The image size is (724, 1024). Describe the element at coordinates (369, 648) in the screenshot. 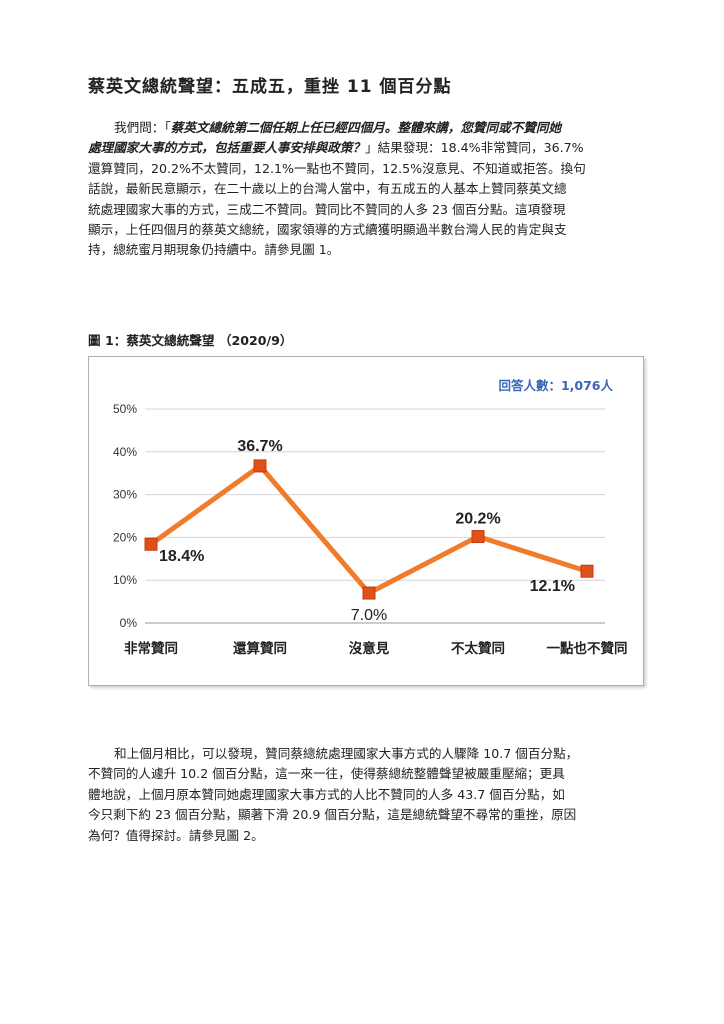

I see `x-category-label: 沒意見` at that location.